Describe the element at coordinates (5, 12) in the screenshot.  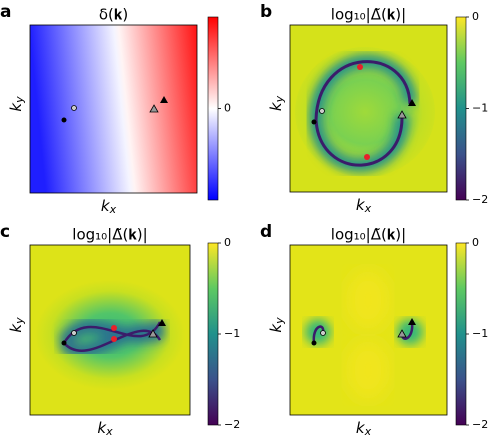
I see `panel-label: a` at that location.